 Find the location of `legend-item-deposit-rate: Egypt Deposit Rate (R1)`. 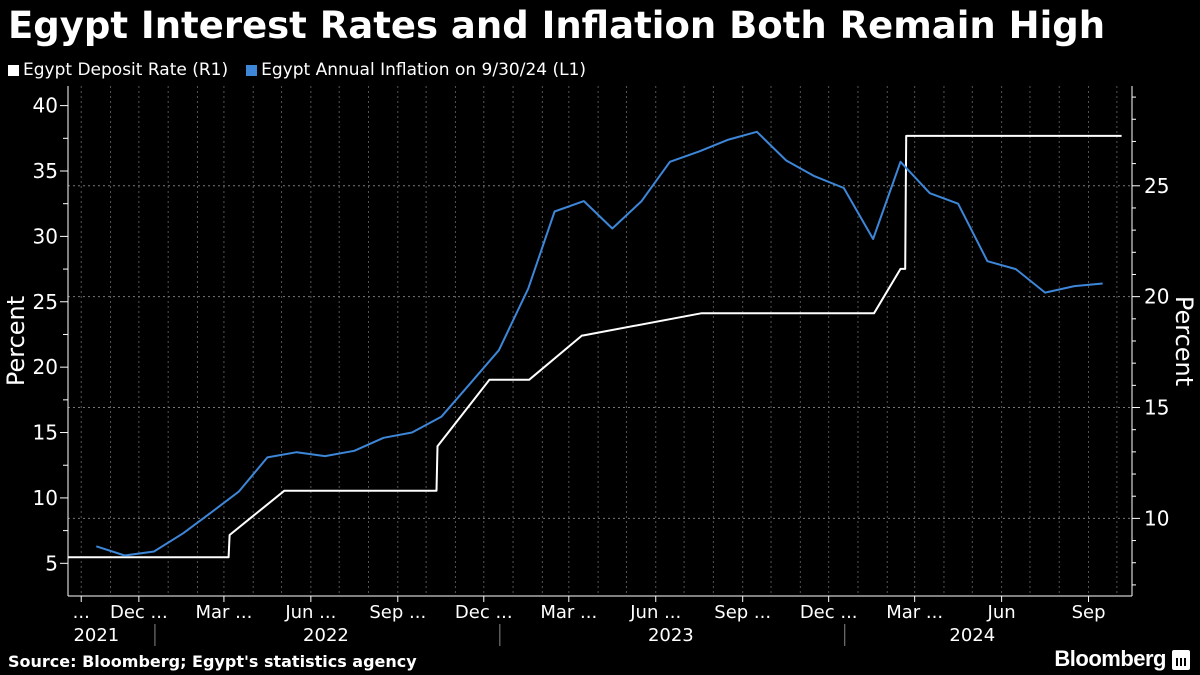

legend-item-deposit-rate: Egypt Deposit Rate (R1) is located at coordinates (118, 70).